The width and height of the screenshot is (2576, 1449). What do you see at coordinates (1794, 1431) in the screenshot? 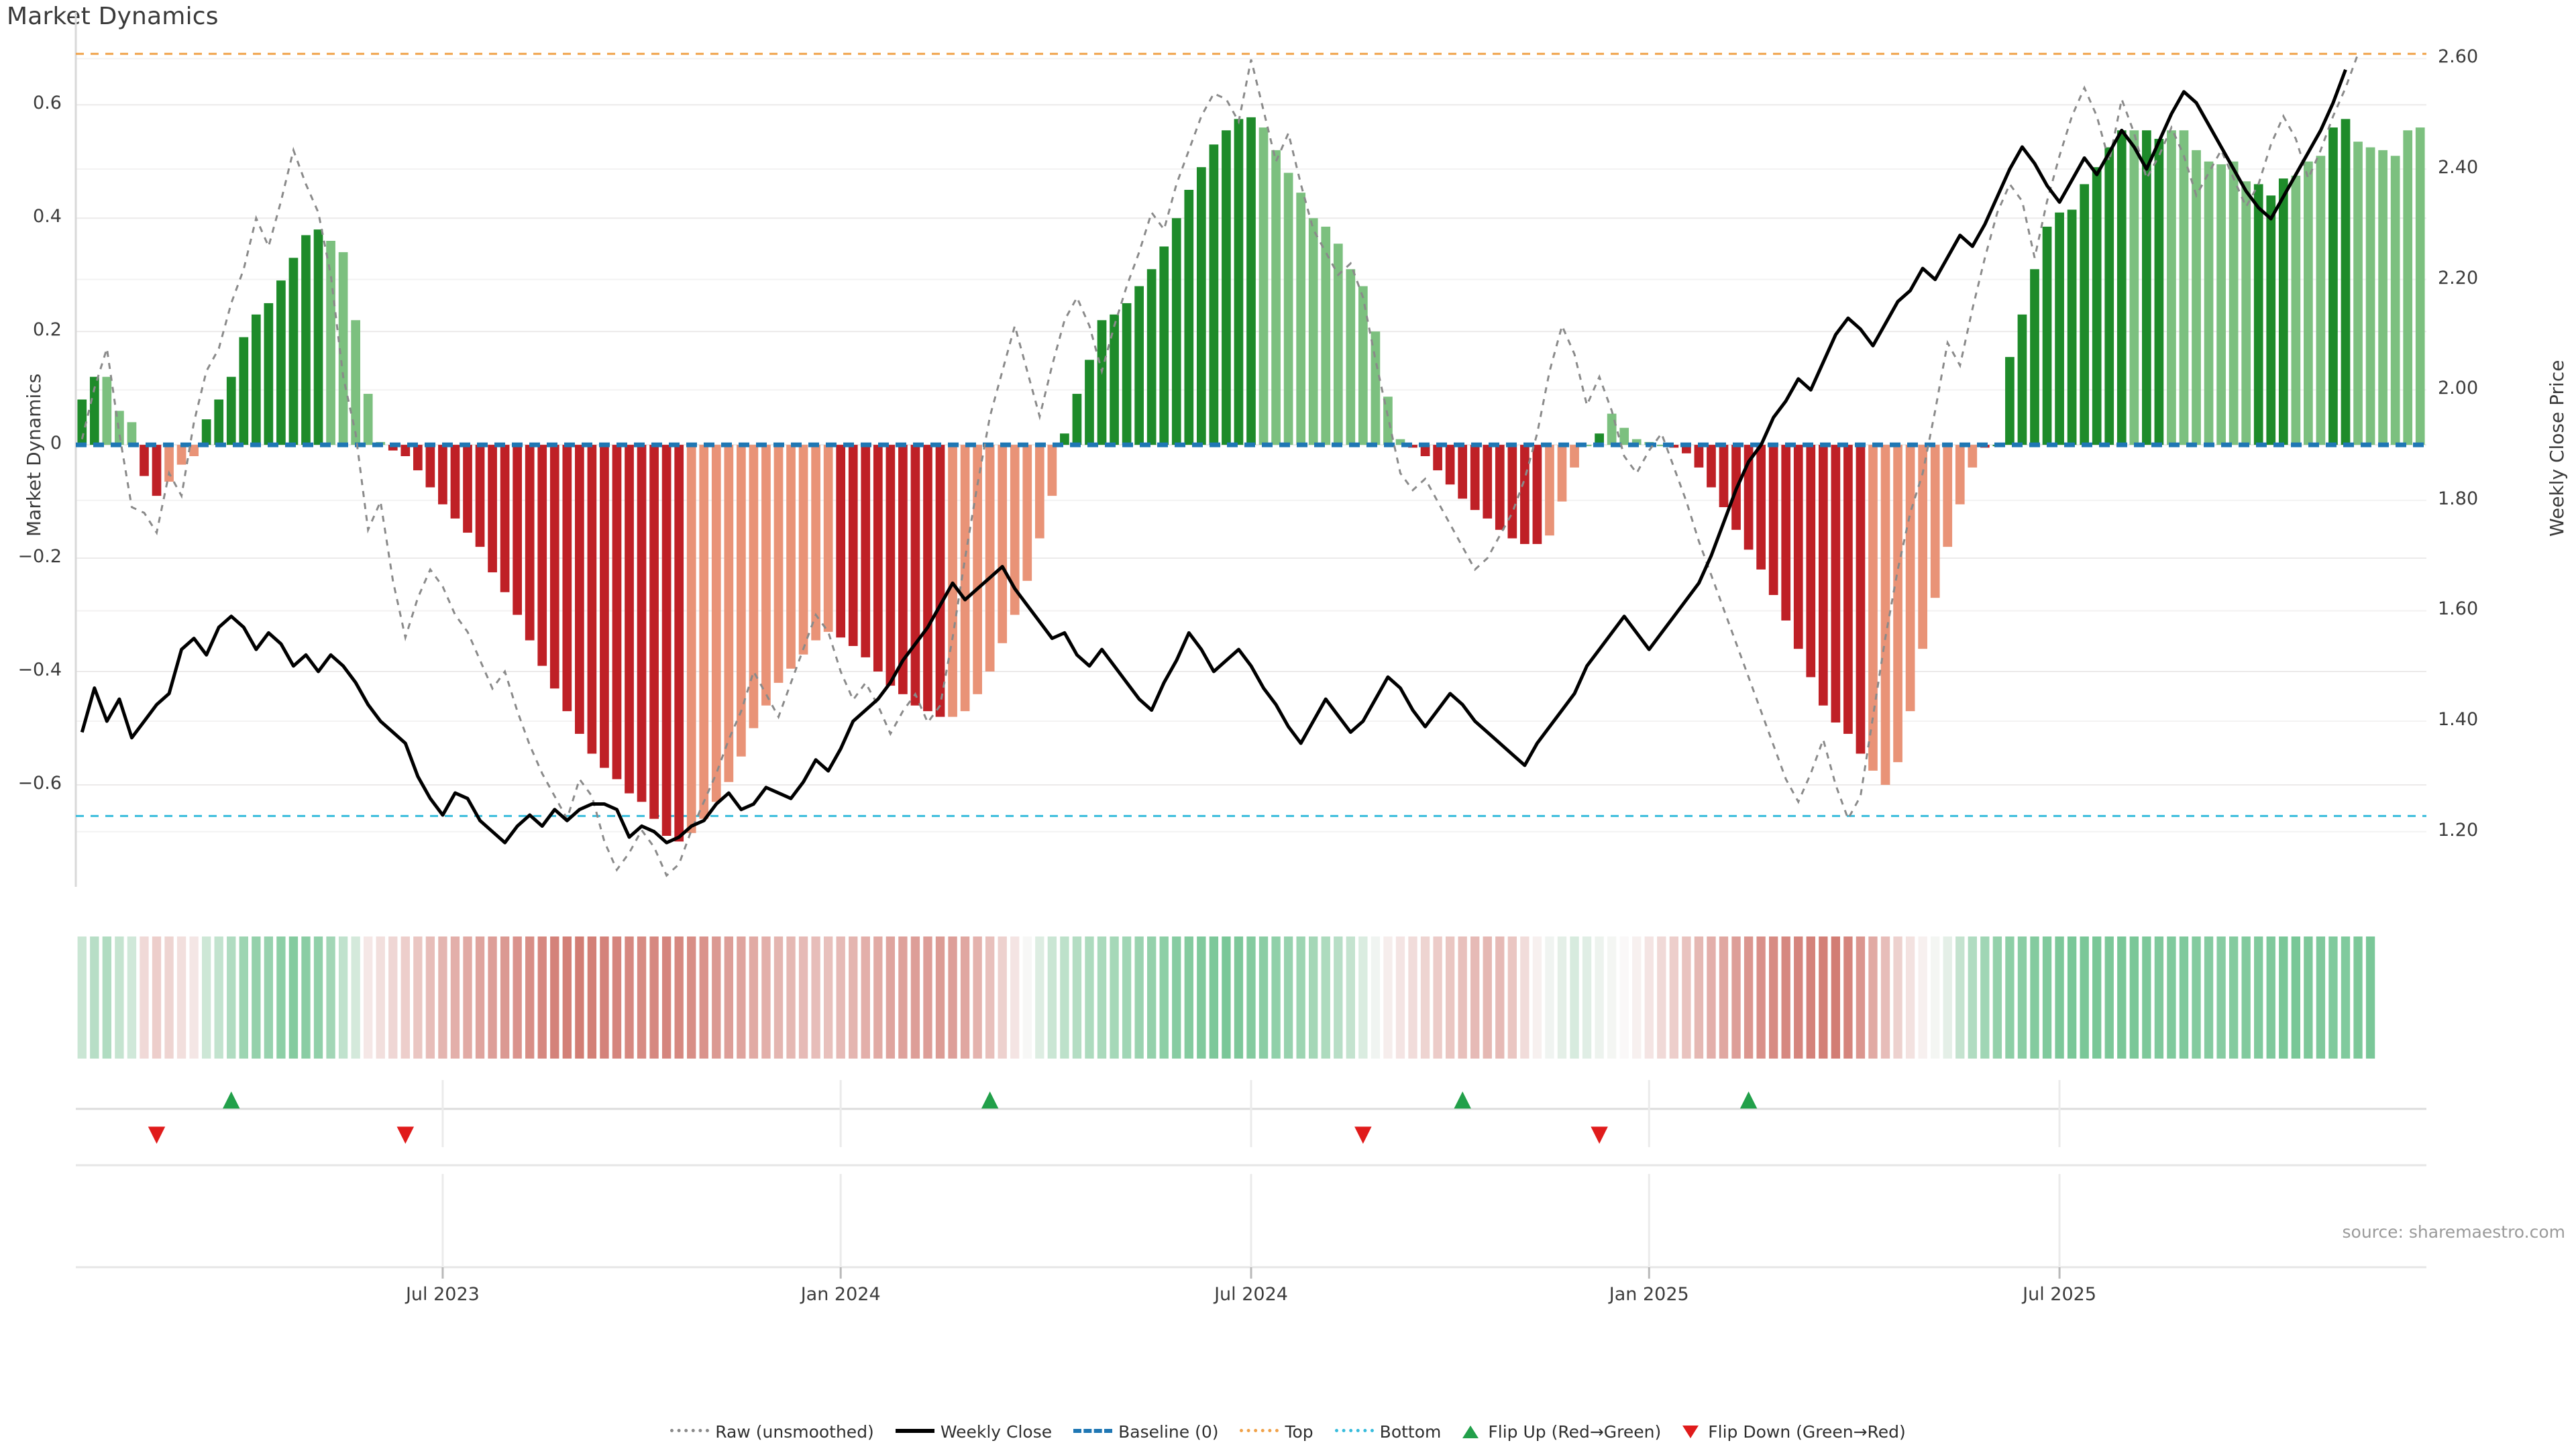
I see `legend-item: Flip Down (Green→Red)` at bounding box center [1794, 1431].